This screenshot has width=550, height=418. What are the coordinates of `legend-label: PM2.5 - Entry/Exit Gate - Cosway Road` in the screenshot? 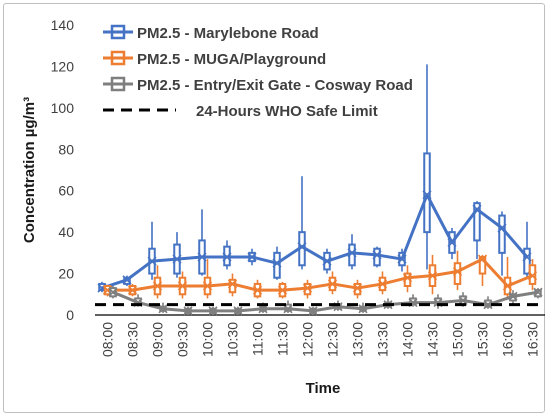 It's located at (275, 85).